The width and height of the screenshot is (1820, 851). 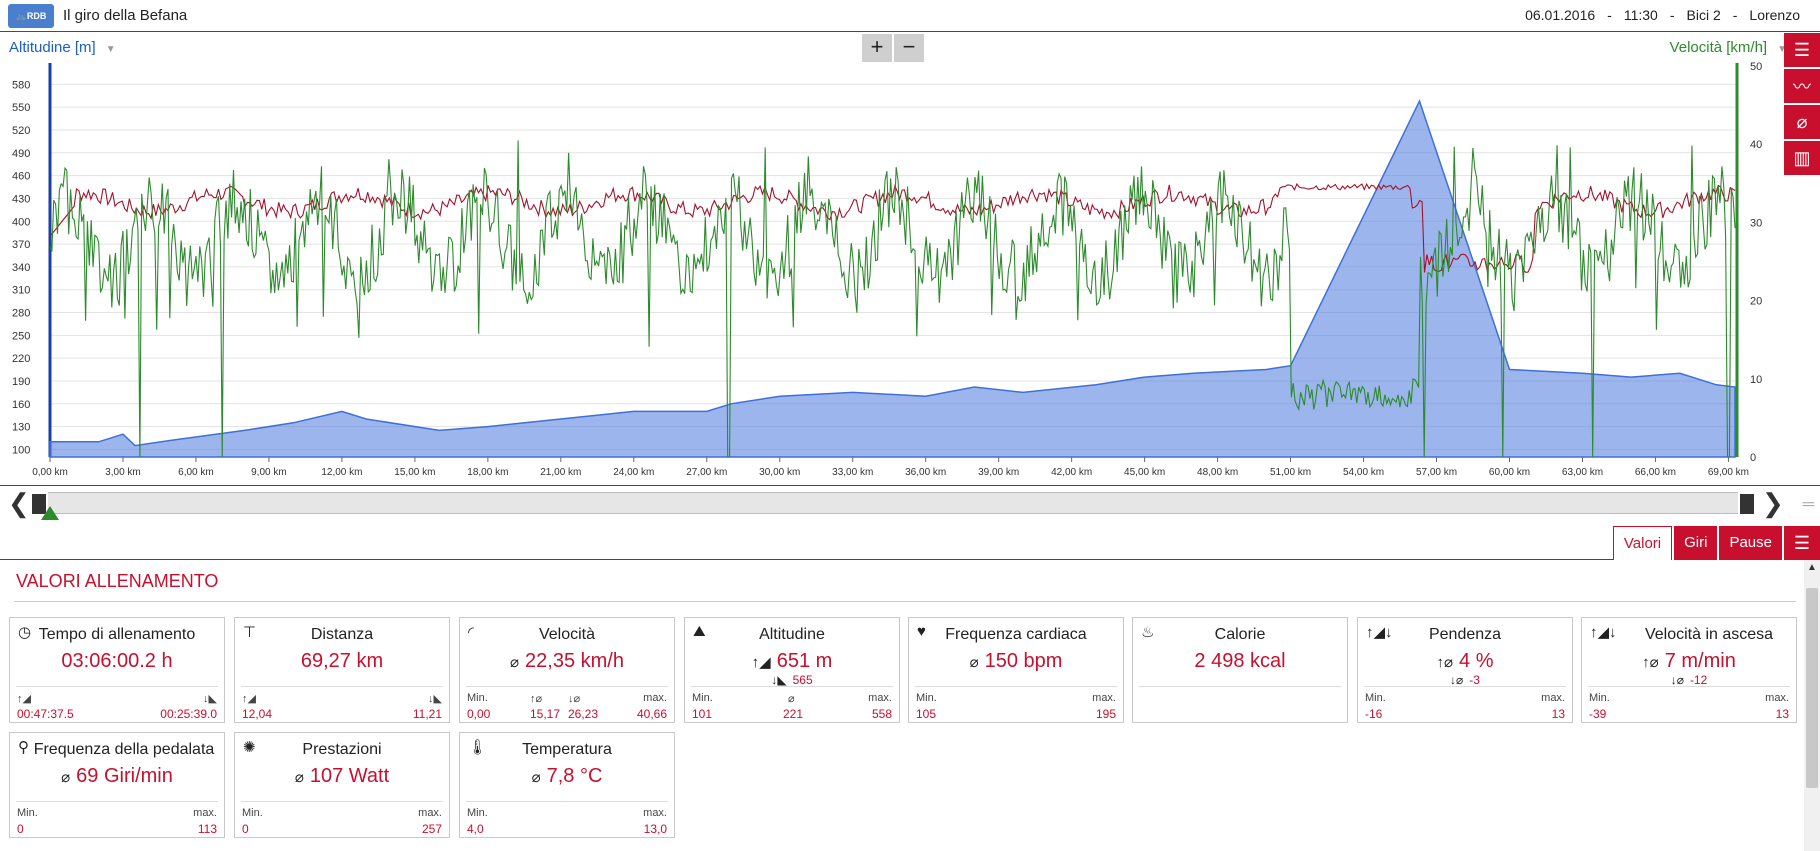 I want to click on arrow-up-icon: ▲, so click(x=1812, y=567).